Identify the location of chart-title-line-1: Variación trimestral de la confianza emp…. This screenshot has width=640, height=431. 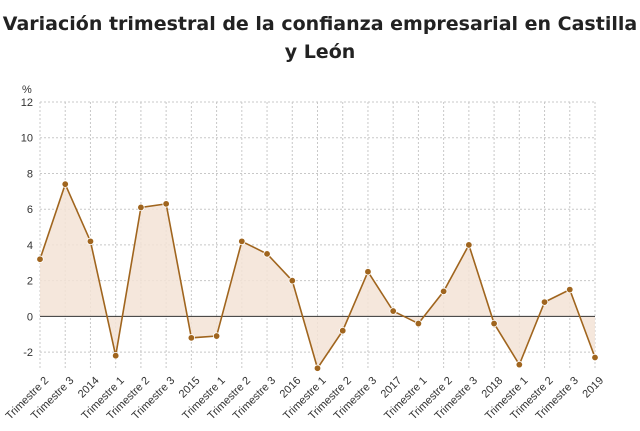
(320, 24).